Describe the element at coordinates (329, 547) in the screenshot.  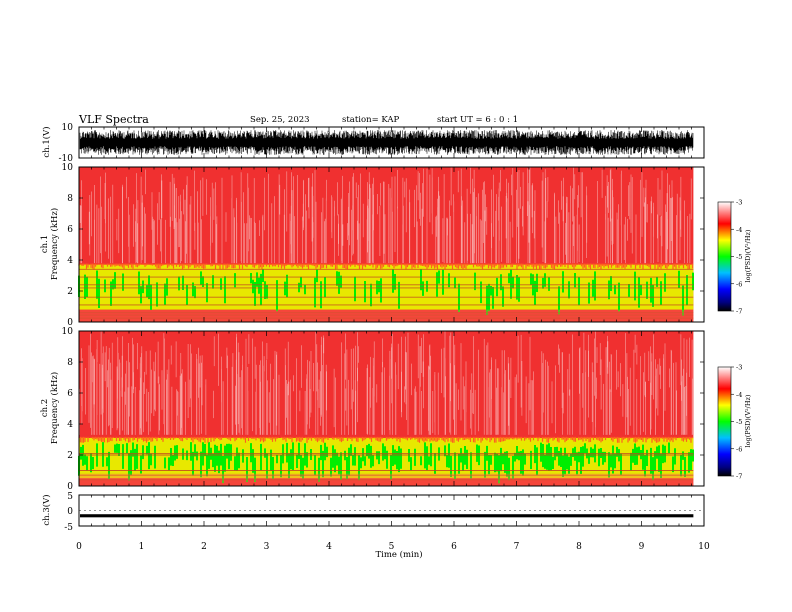
I see `time-tick-label: 4` at that location.